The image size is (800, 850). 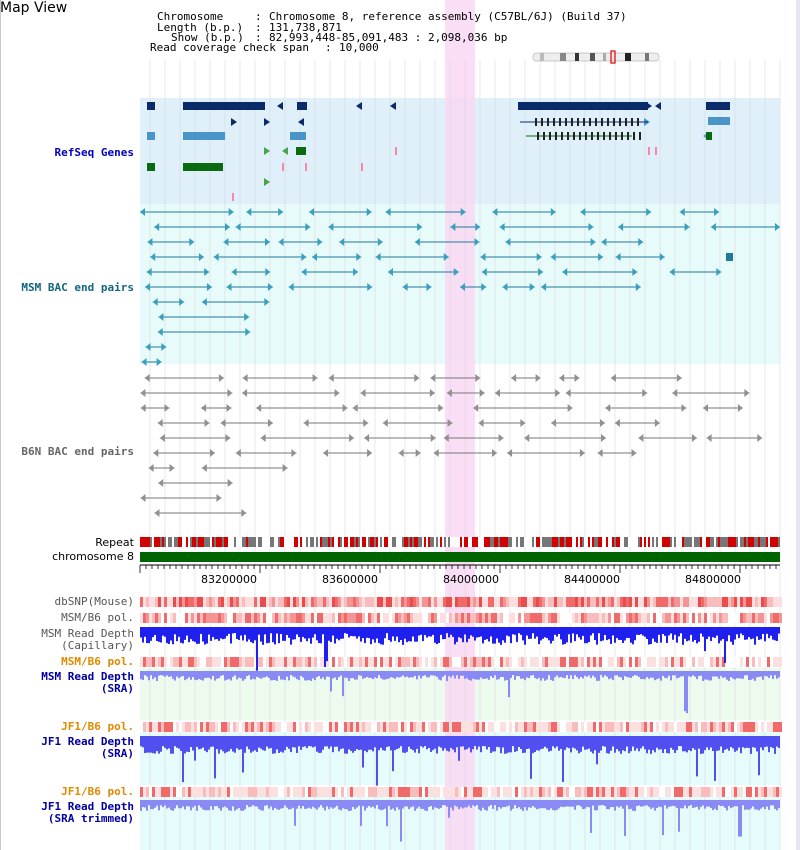 I want to click on jf1-read-depth-sra-label: JF1 Read Depth, so click(x=87, y=741).